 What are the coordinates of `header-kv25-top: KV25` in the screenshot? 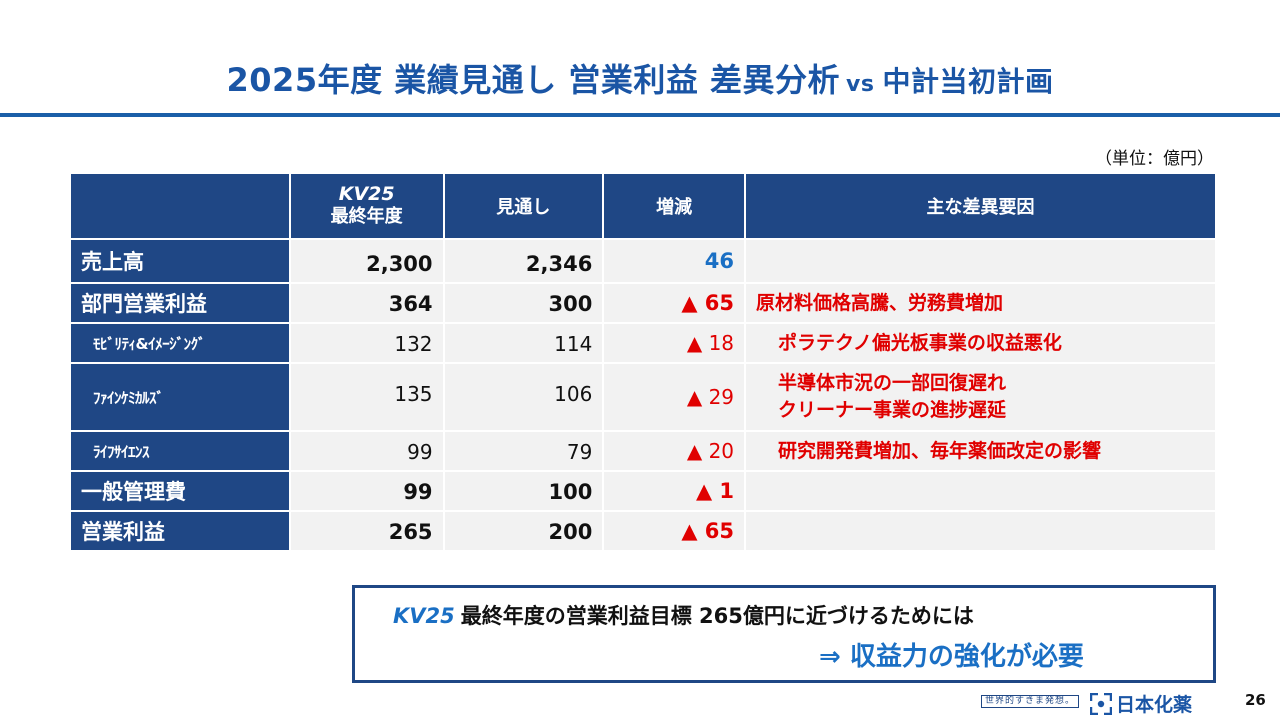 It's located at (366, 194).